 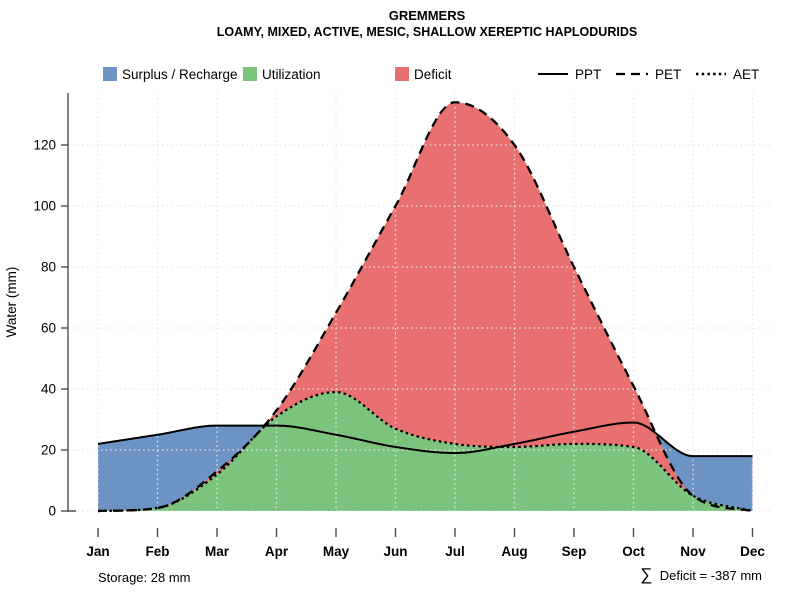 What do you see at coordinates (395, 551) in the screenshot?
I see `month-label: Jun` at bounding box center [395, 551].